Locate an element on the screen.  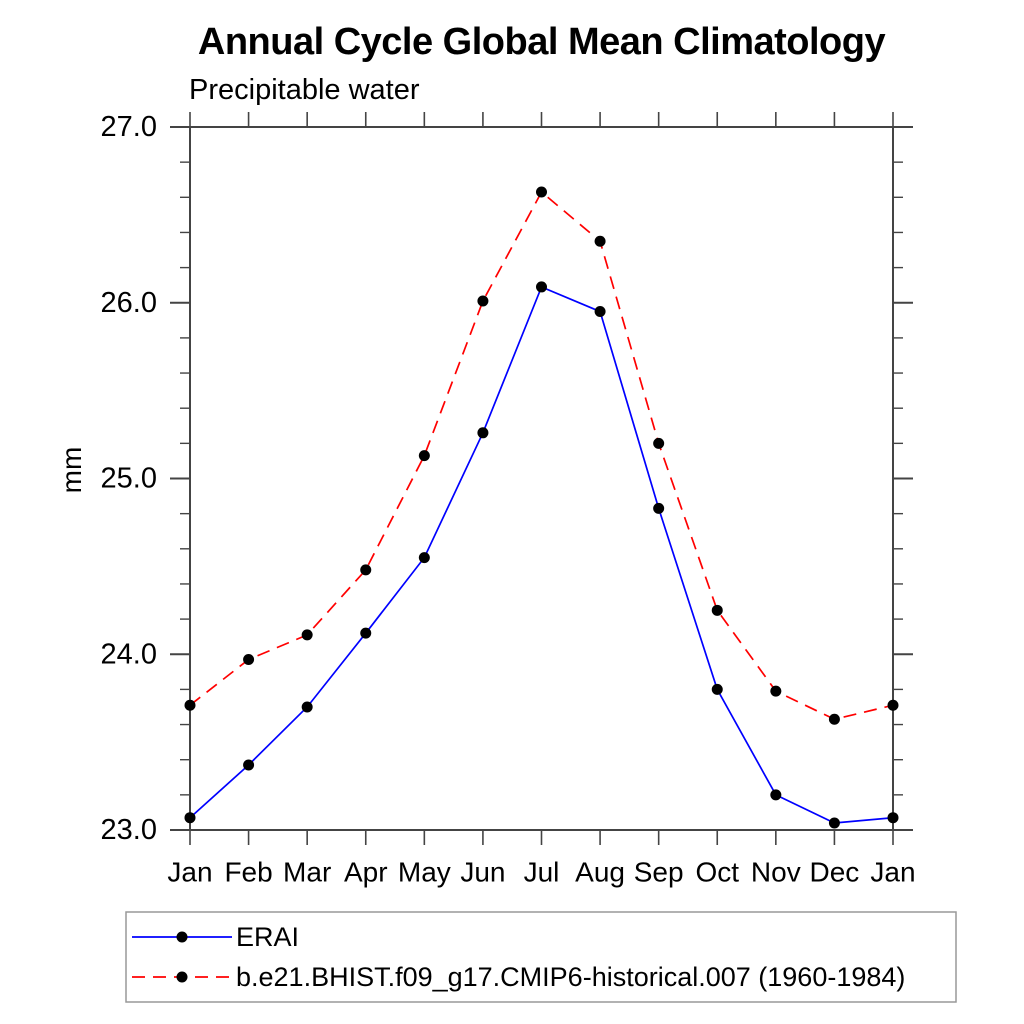
legend-box is located at coordinates (541, 957).